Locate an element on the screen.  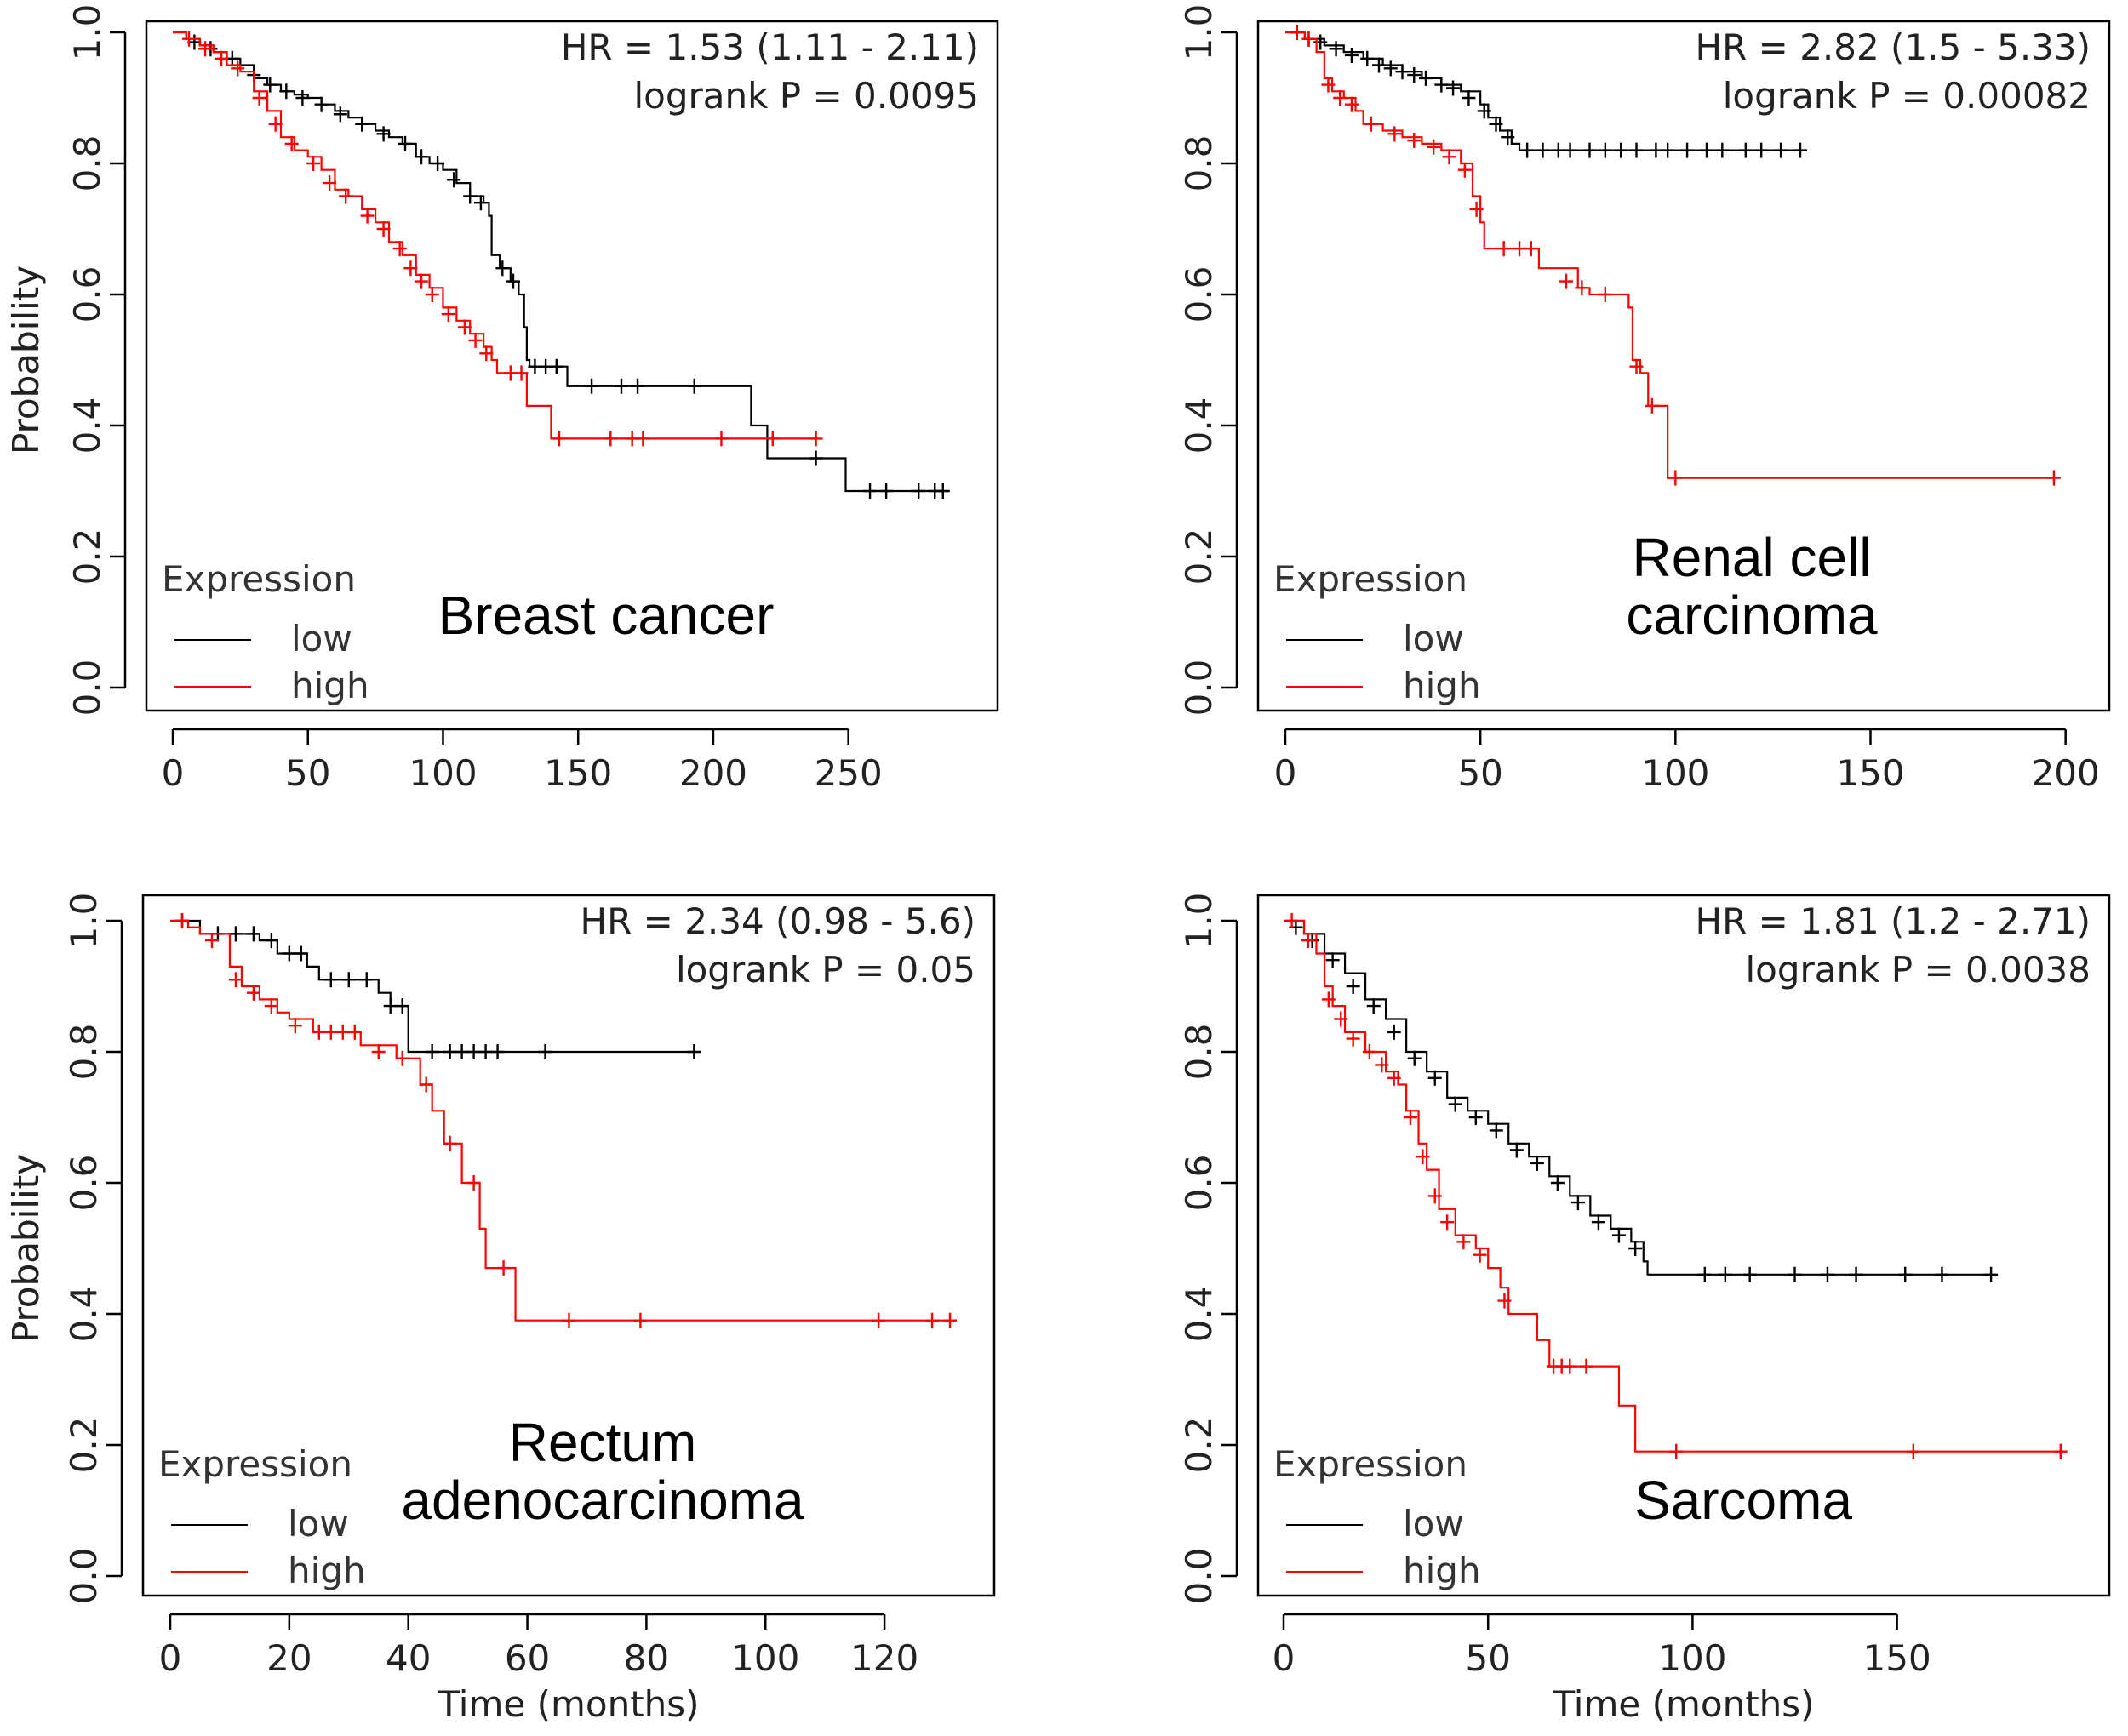
y-axis-label: Probability is located at coordinates (26, 360).